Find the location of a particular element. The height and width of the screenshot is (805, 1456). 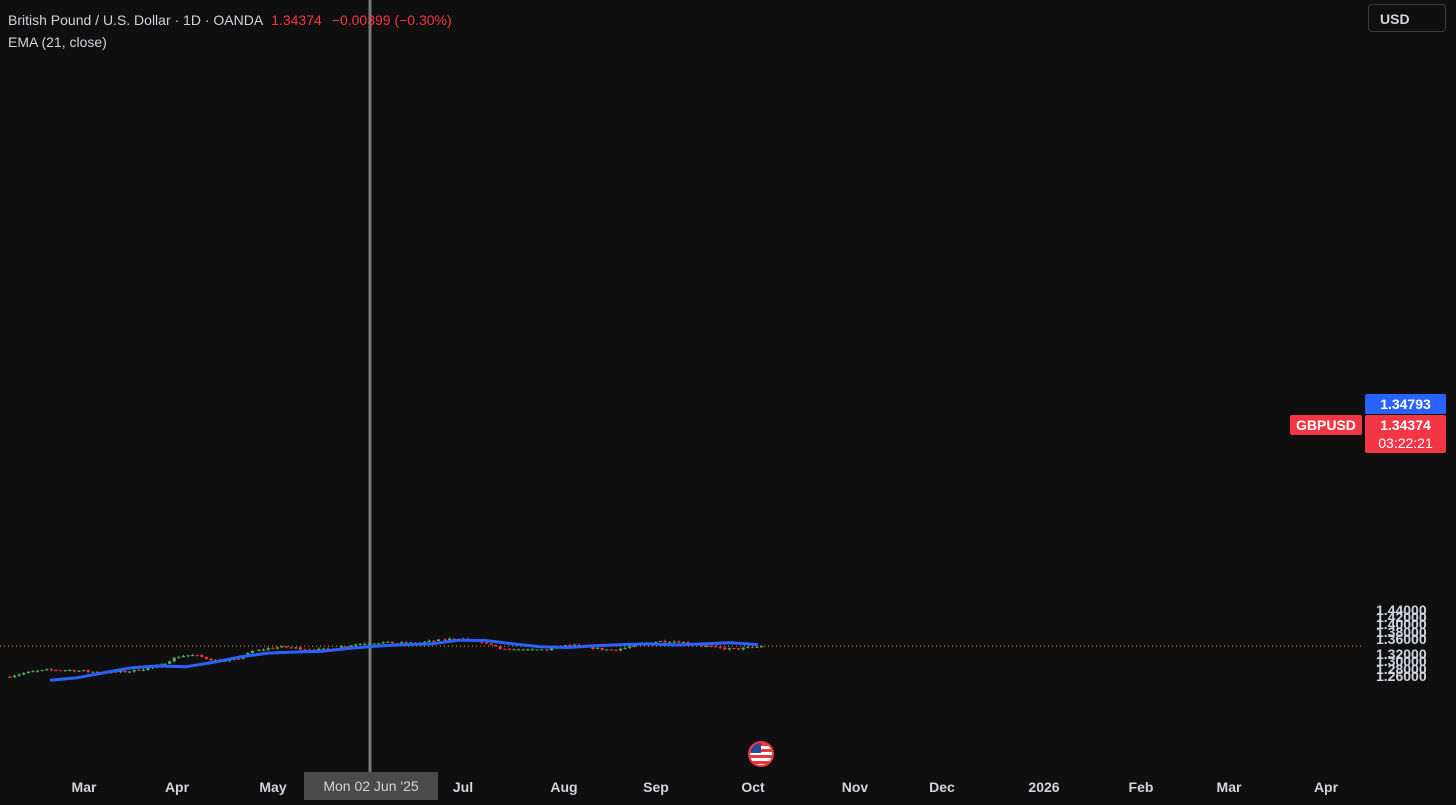

time-axis-label: May is located at coordinates (273, 787).